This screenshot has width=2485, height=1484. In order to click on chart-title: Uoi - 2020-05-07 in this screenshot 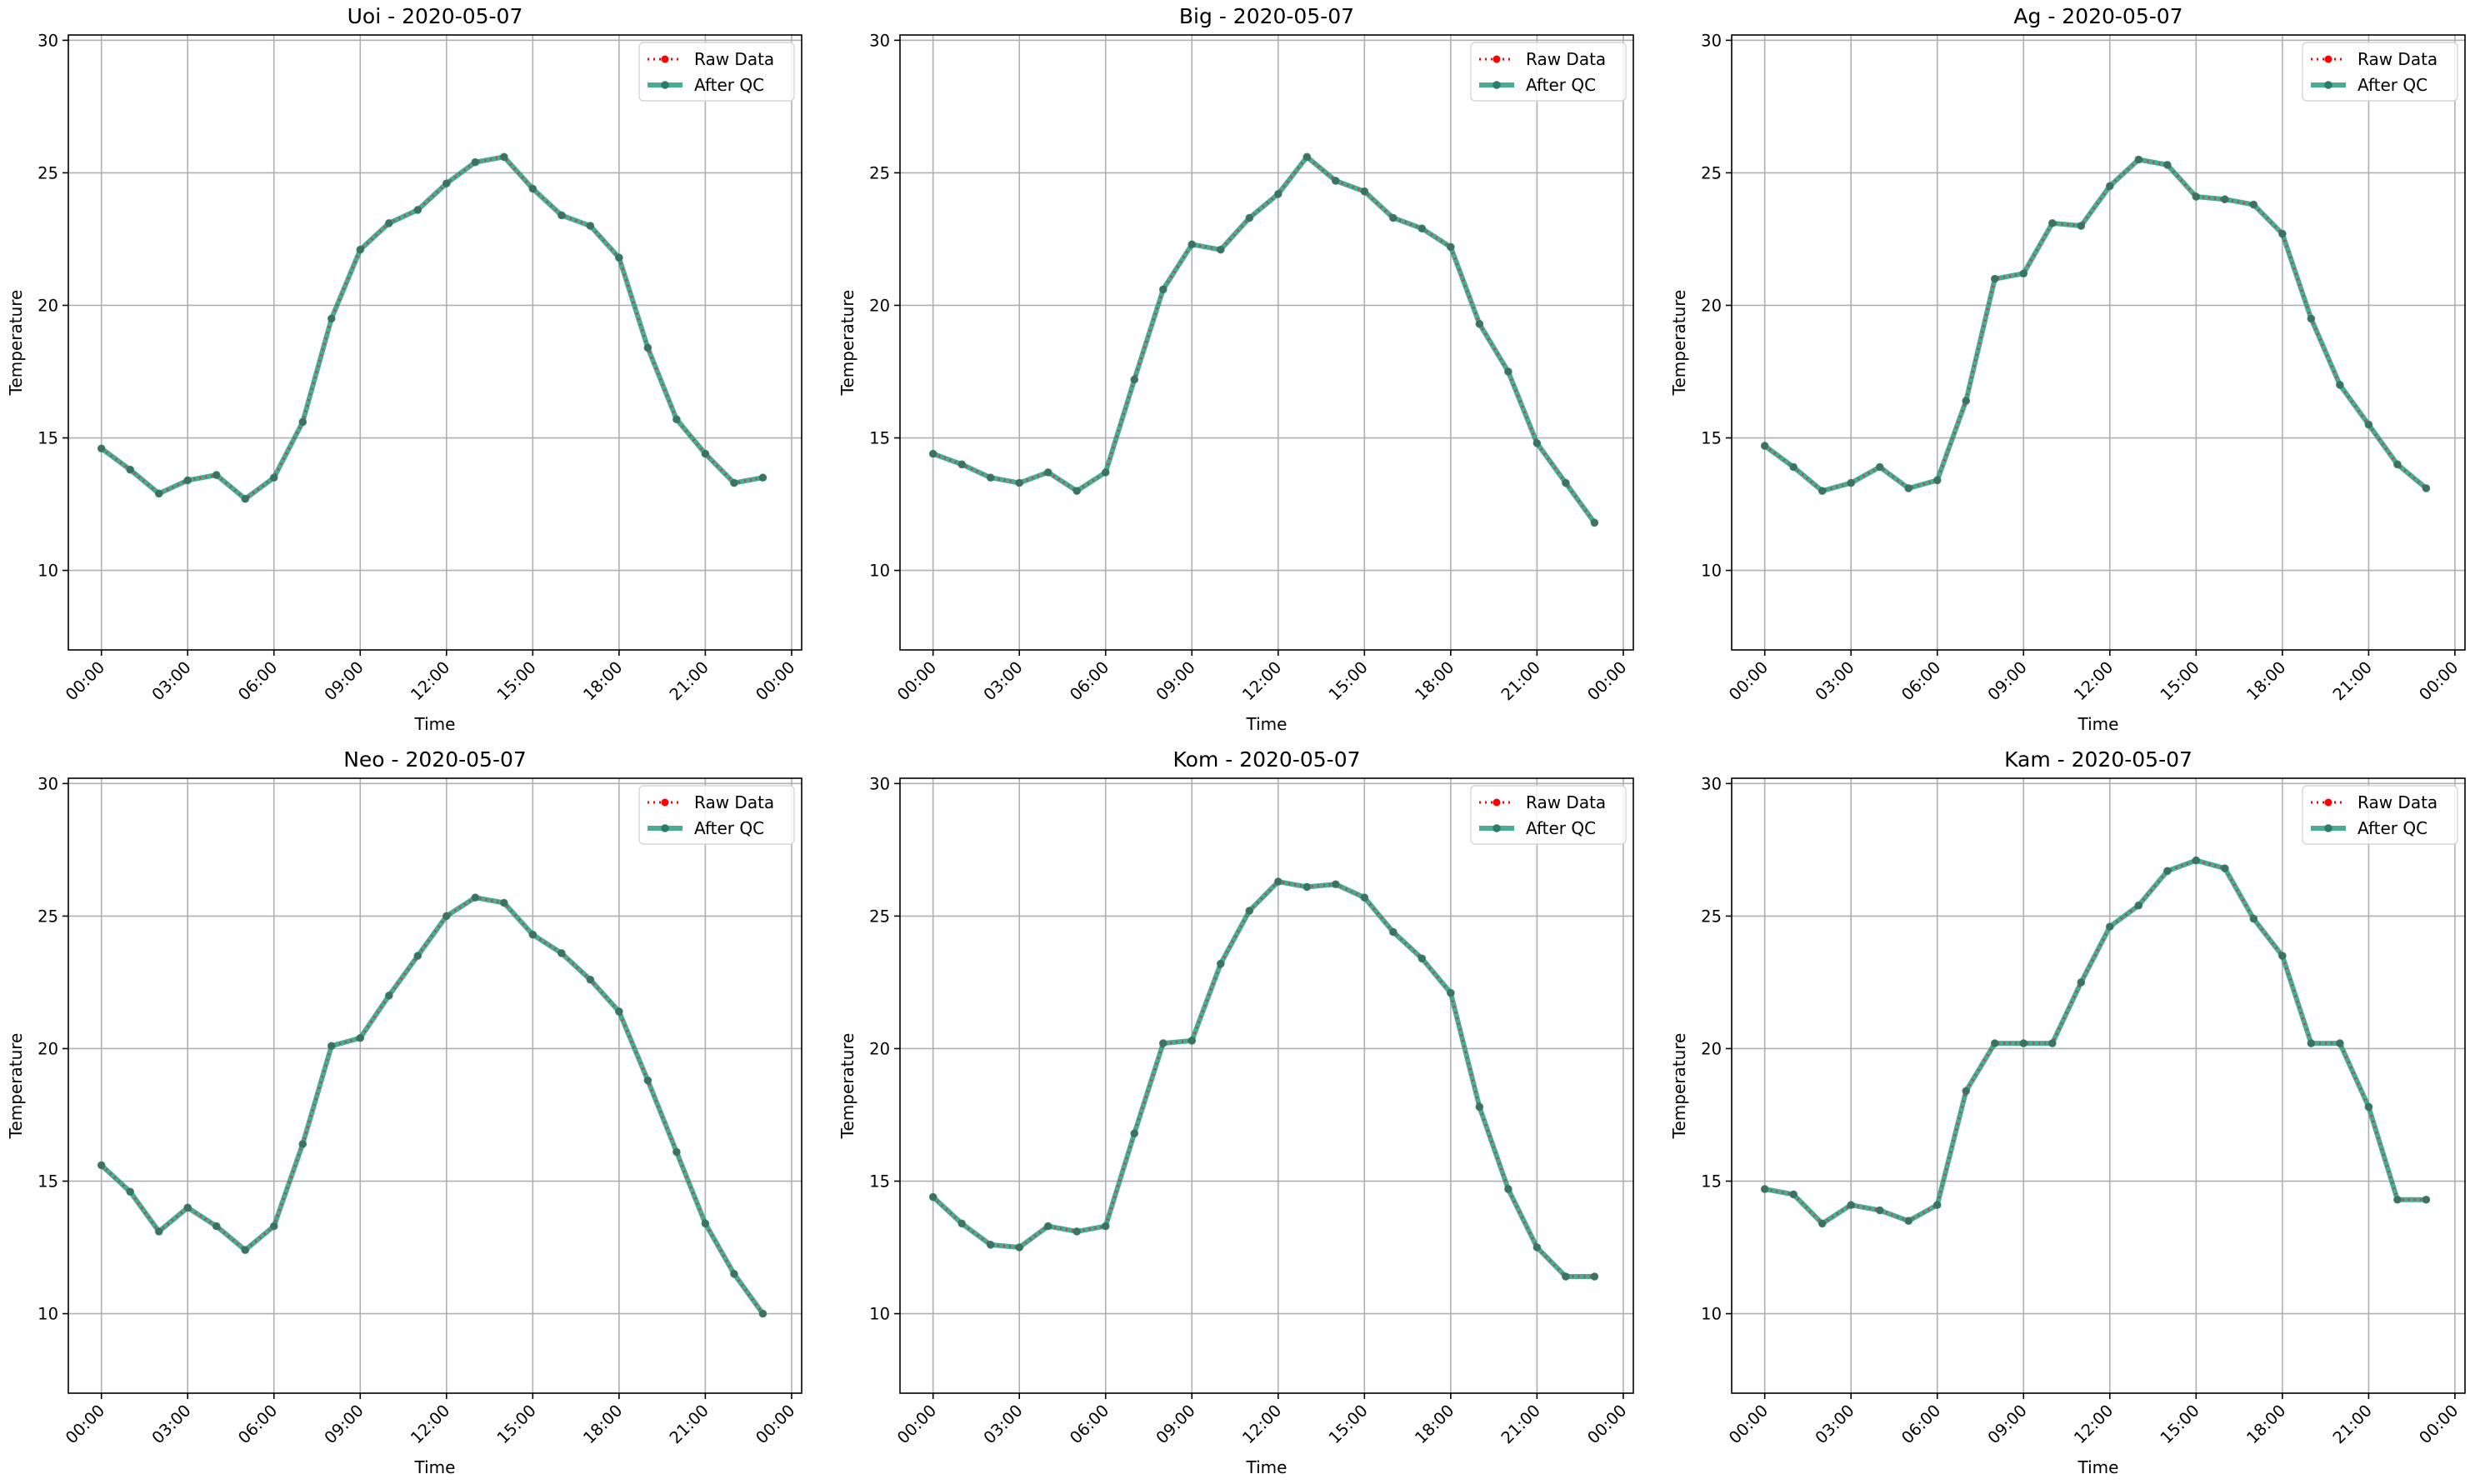, I will do `click(436, 16)`.